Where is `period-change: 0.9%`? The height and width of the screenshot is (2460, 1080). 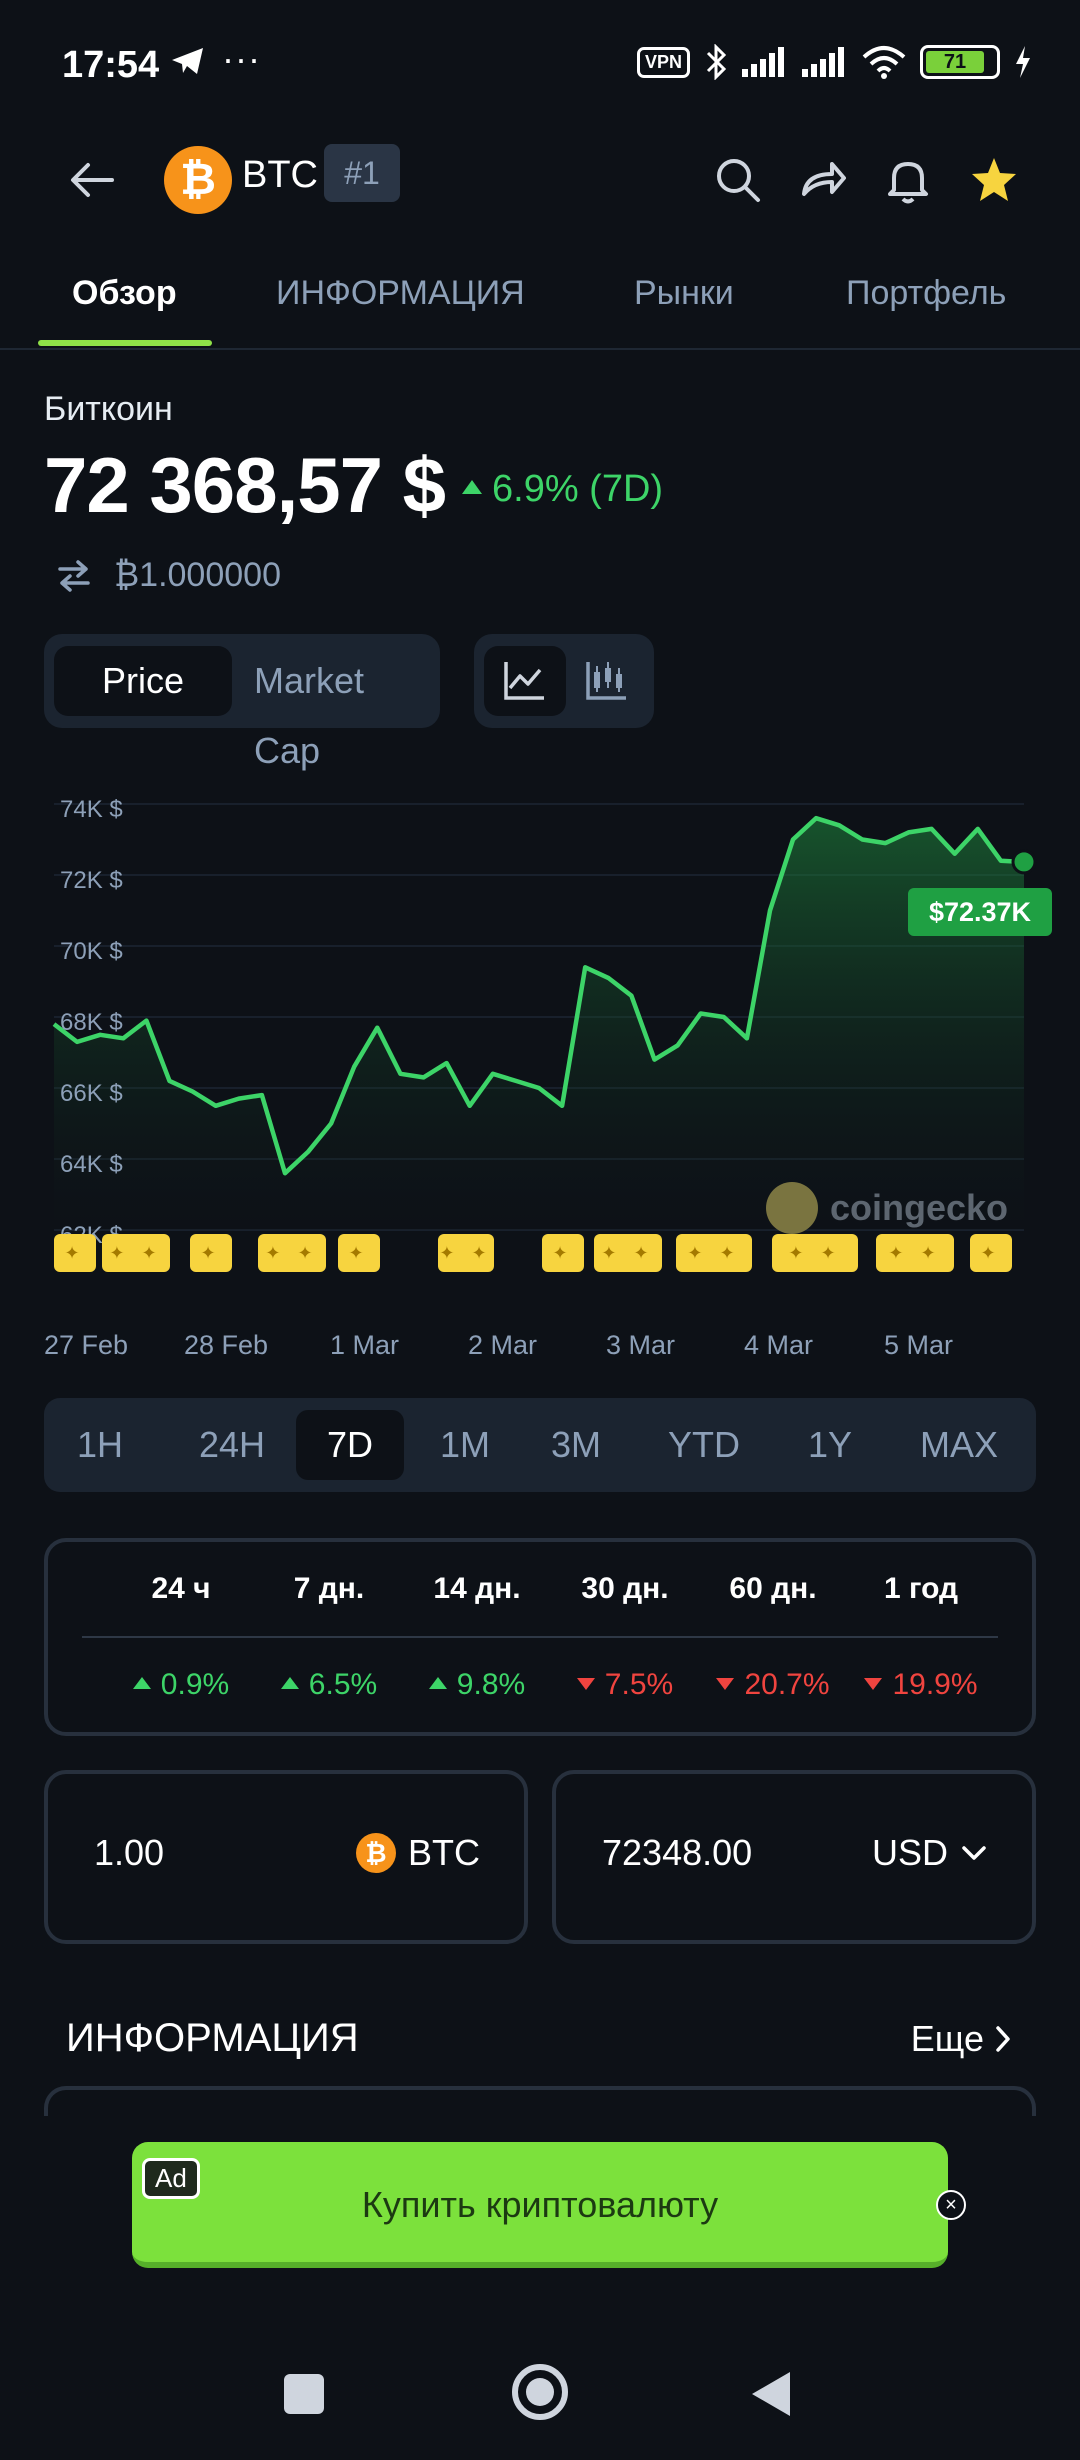
period-change: 0.9% is located at coordinates (181, 1685).